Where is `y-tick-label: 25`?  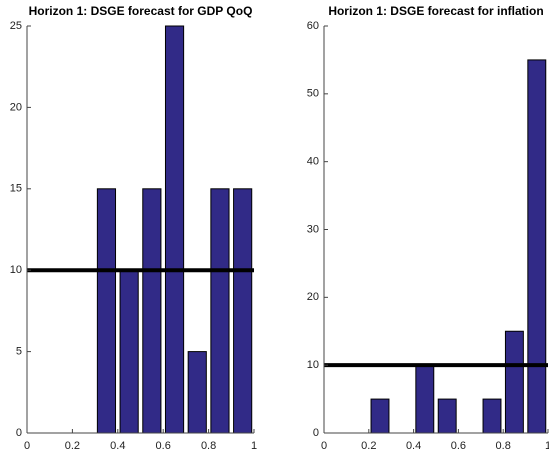 y-tick-label: 25 is located at coordinates (16, 26).